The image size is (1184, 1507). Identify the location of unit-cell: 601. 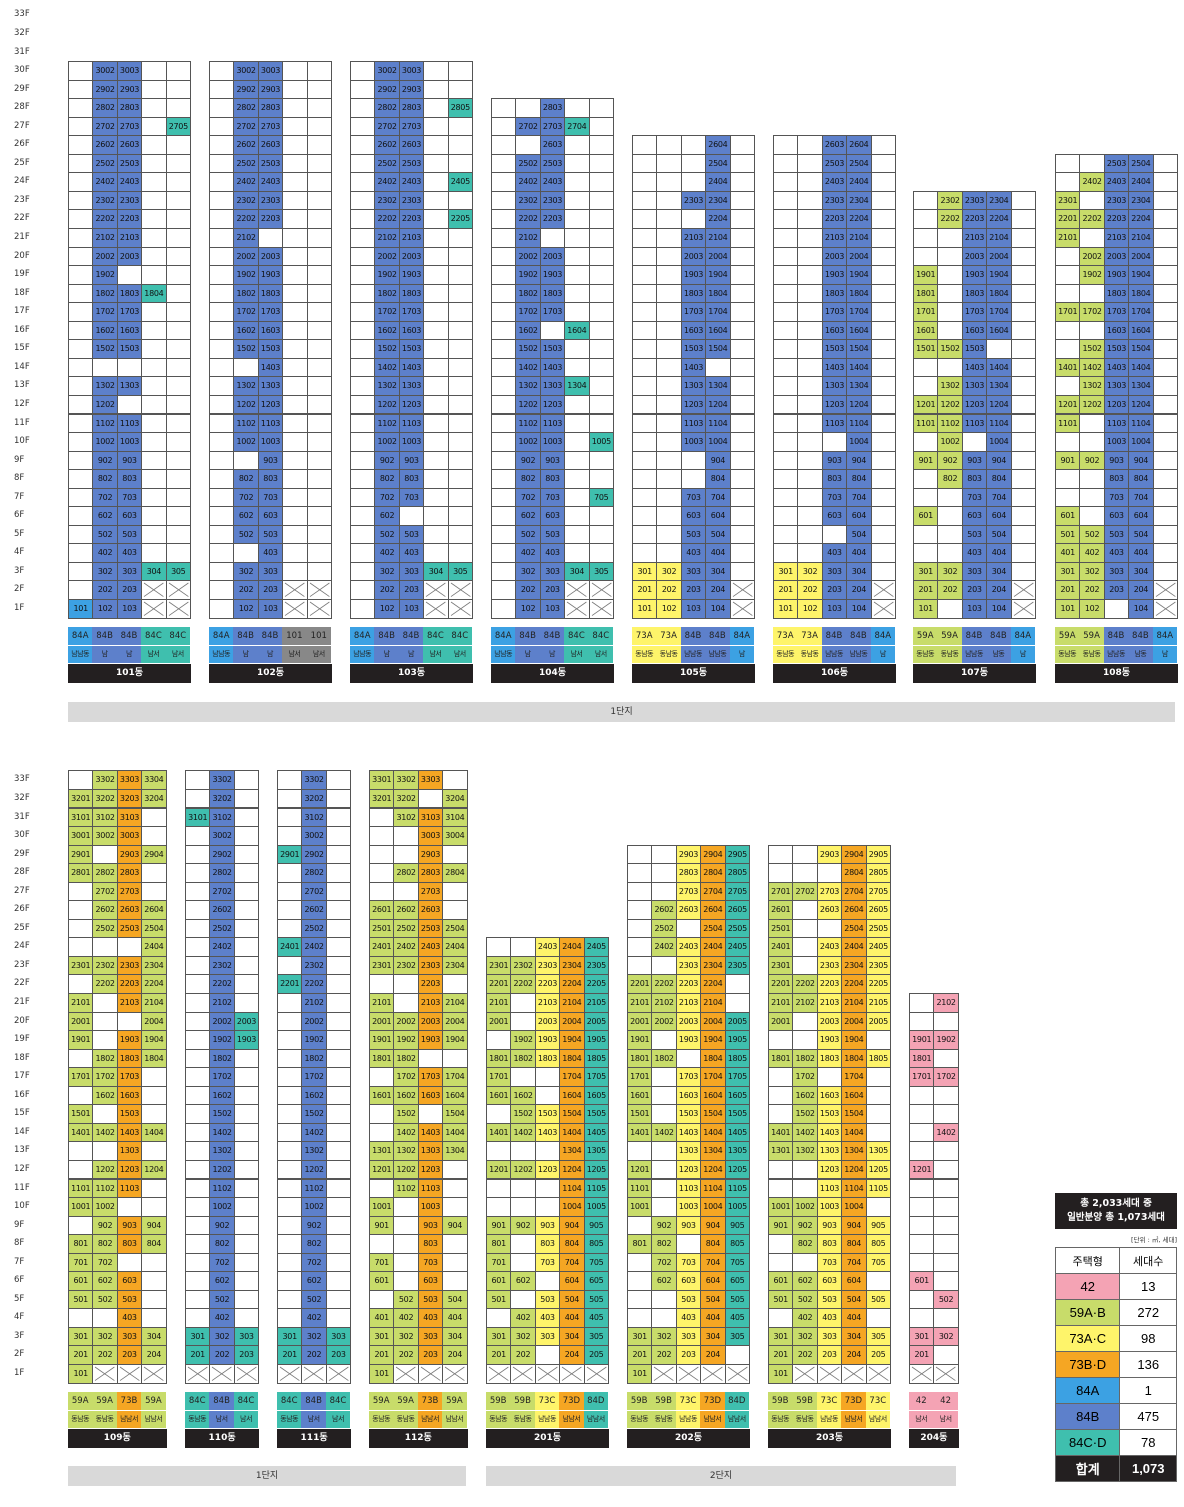
(1068, 516).